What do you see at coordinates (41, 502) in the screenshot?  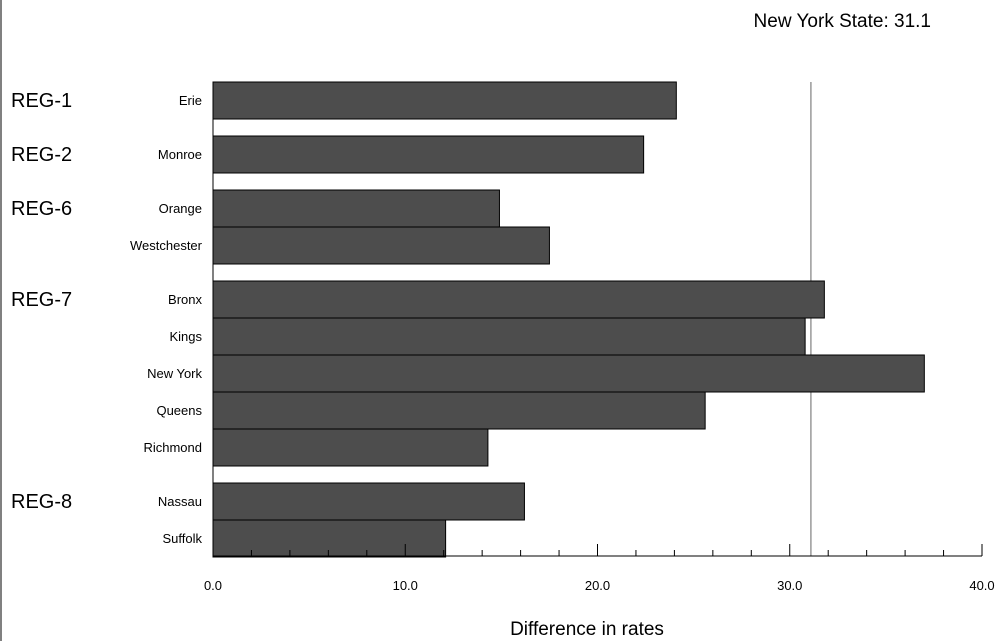 I see `region-label: REG-8` at bounding box center [41, 502].